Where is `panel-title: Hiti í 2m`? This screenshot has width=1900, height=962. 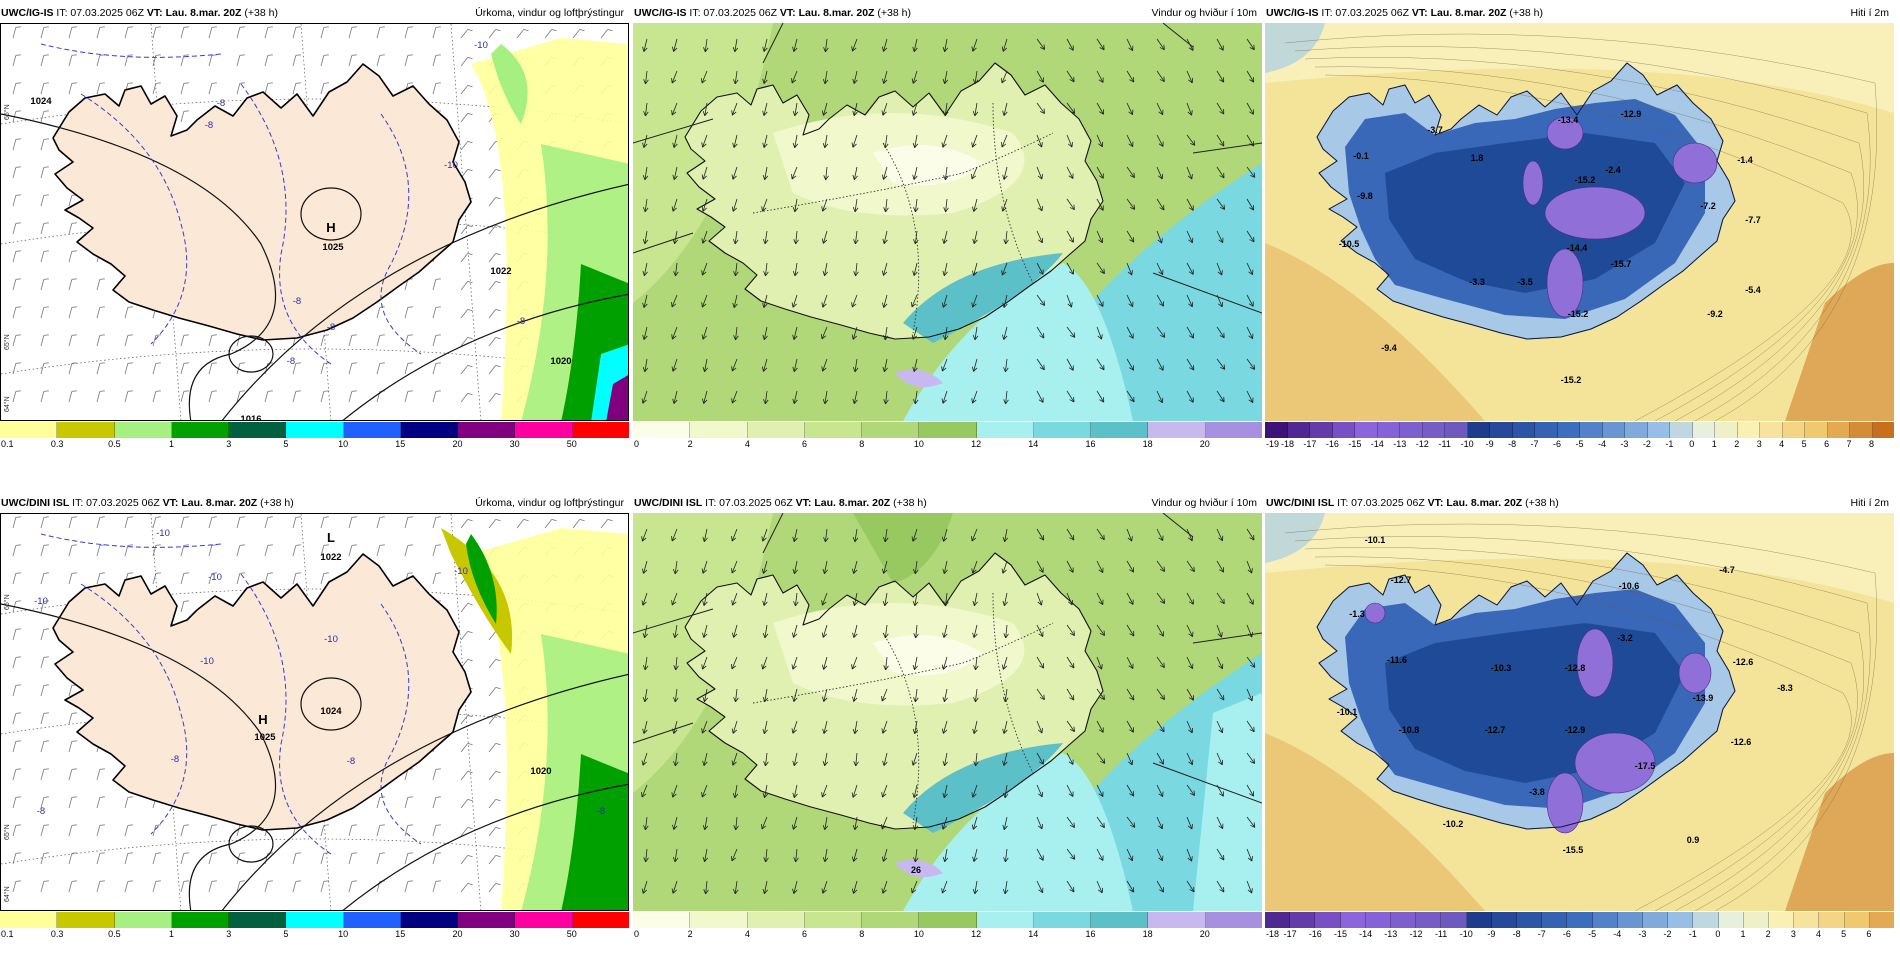
panel-title: Hiti í 2m is located at coordinates (1869, 503).